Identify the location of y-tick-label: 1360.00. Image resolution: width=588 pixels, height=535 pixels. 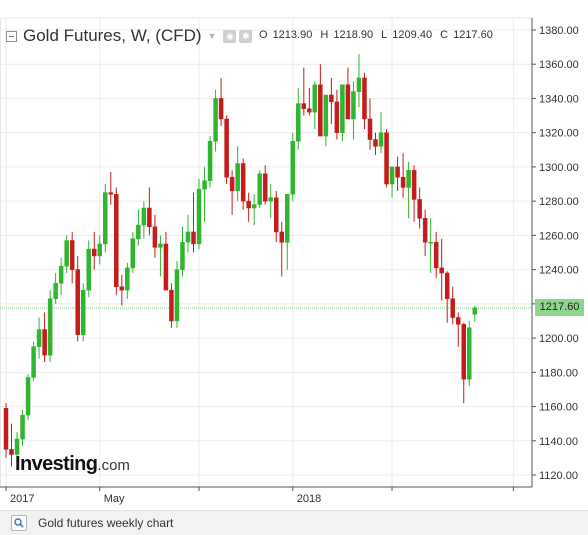
(559, 65).